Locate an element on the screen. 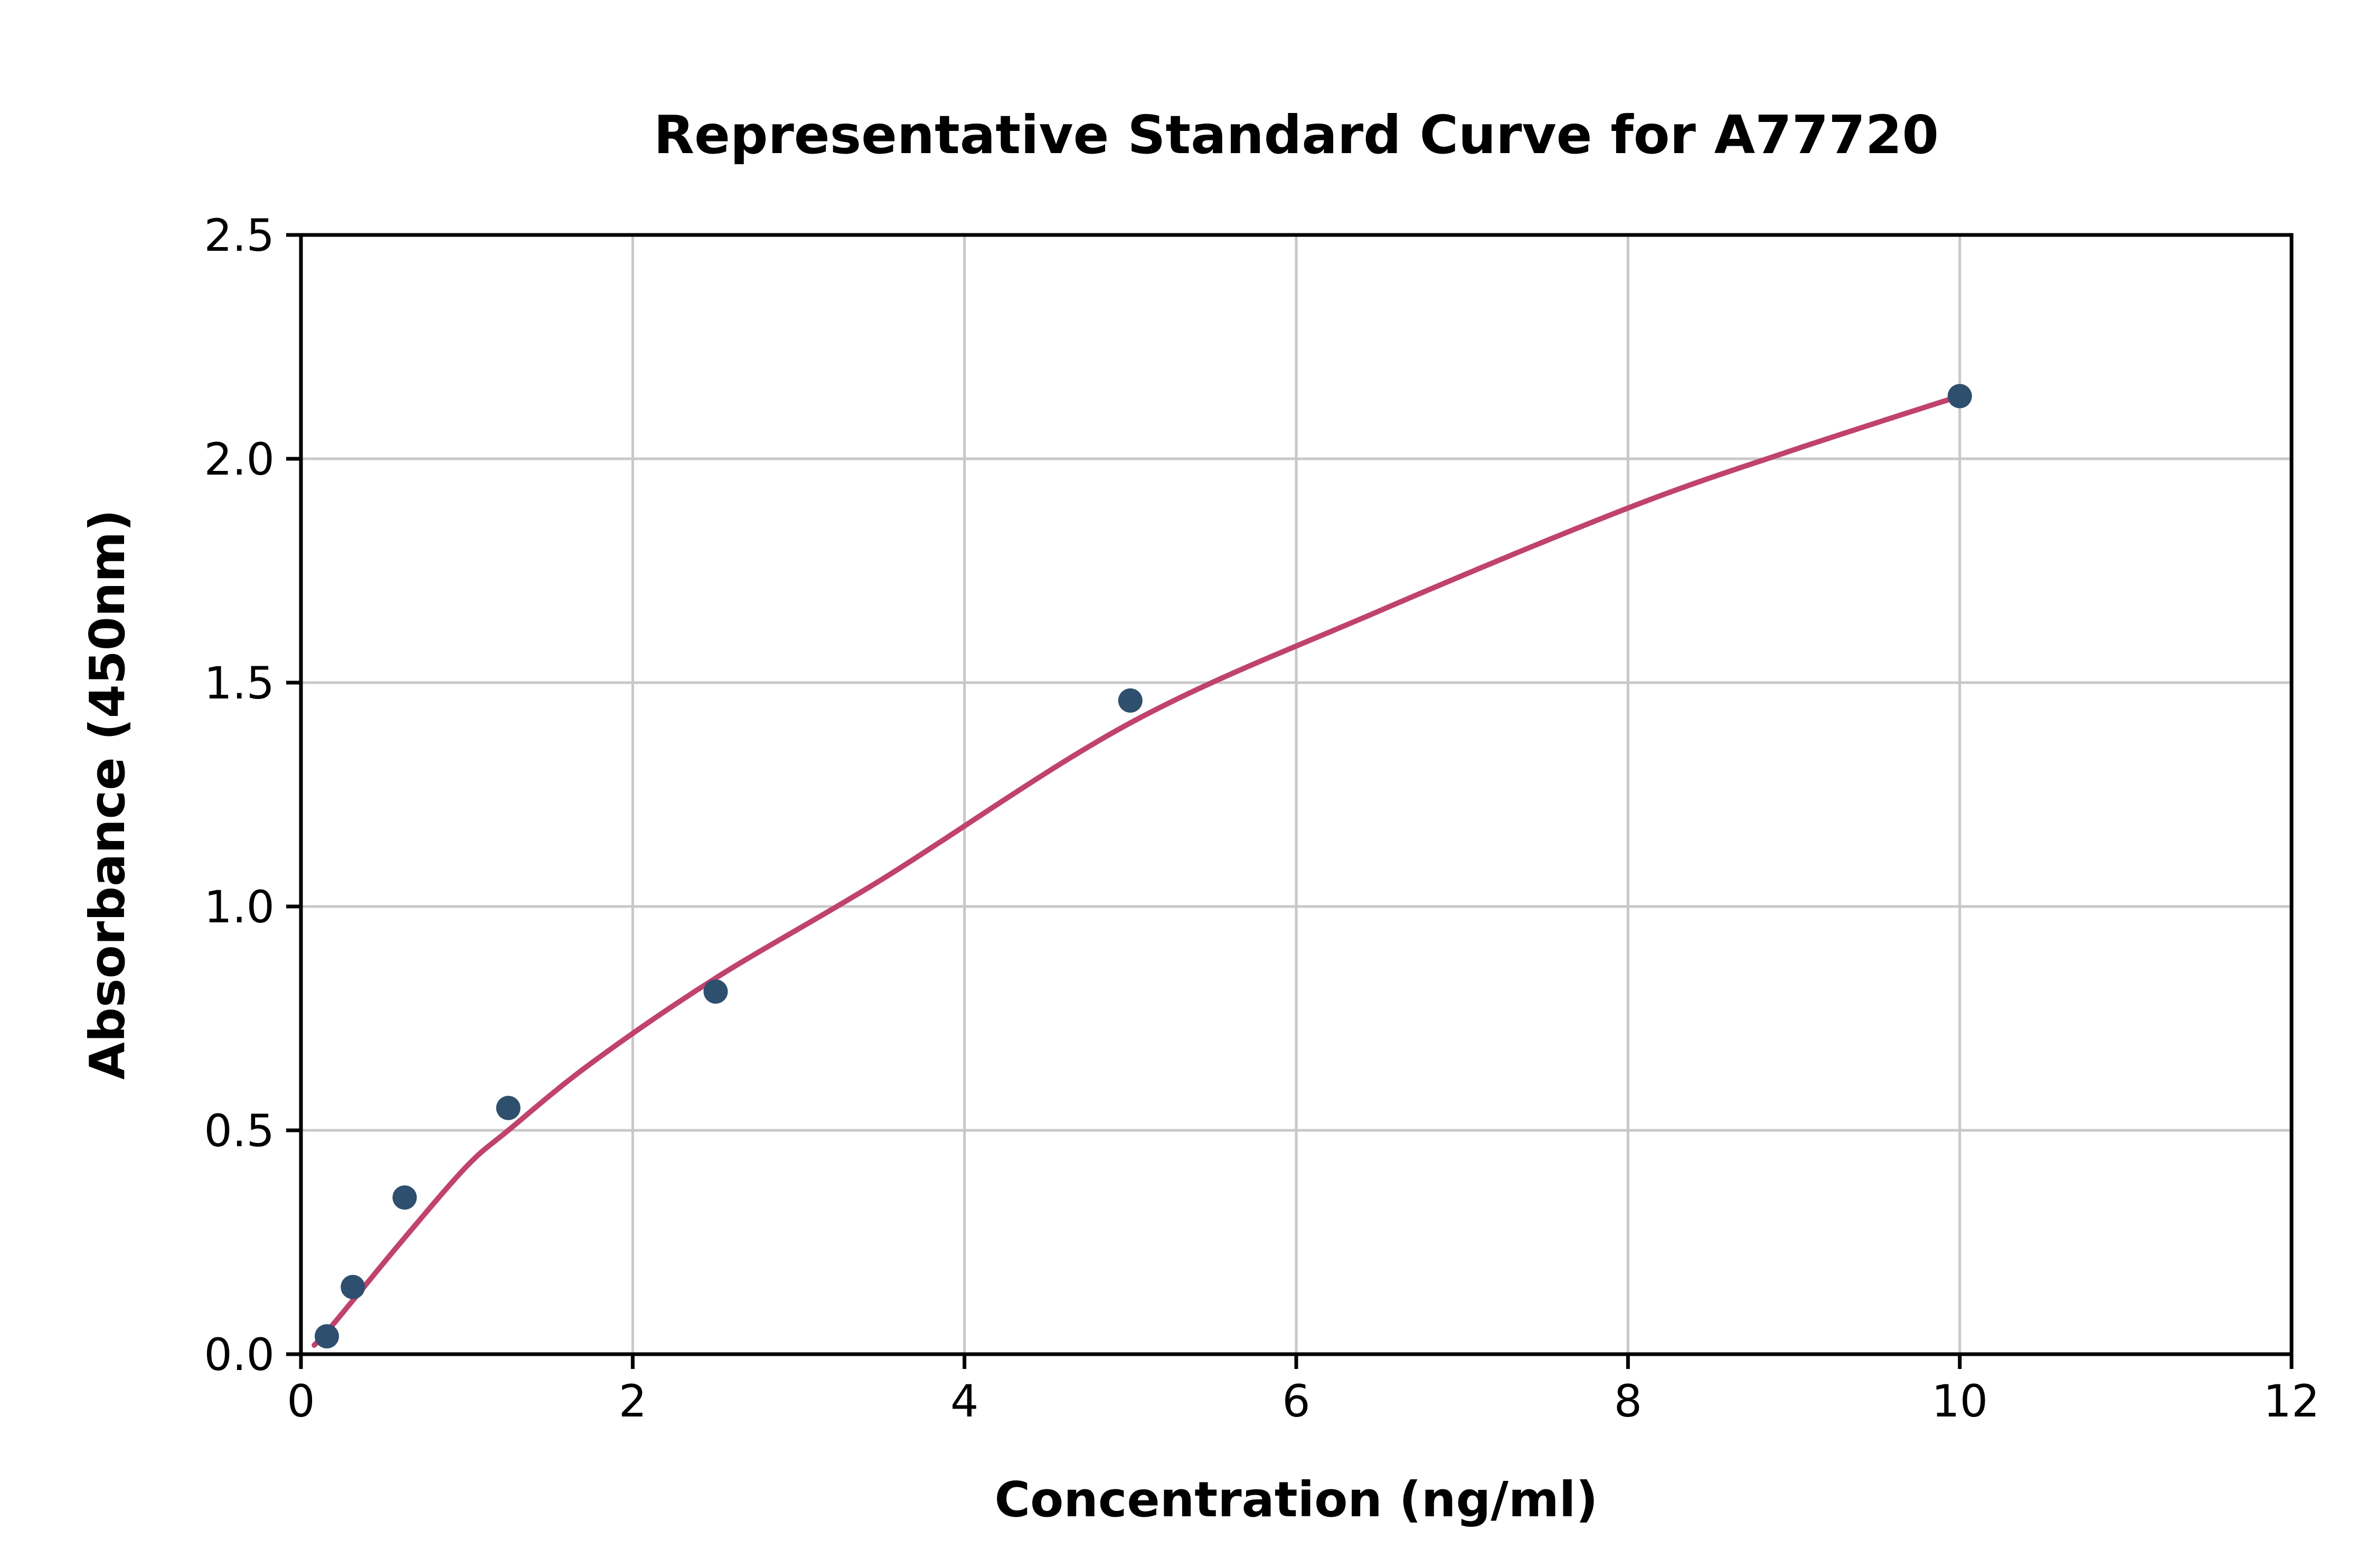  x-tick-label: 8 is located at coordinates (1628, 1401).